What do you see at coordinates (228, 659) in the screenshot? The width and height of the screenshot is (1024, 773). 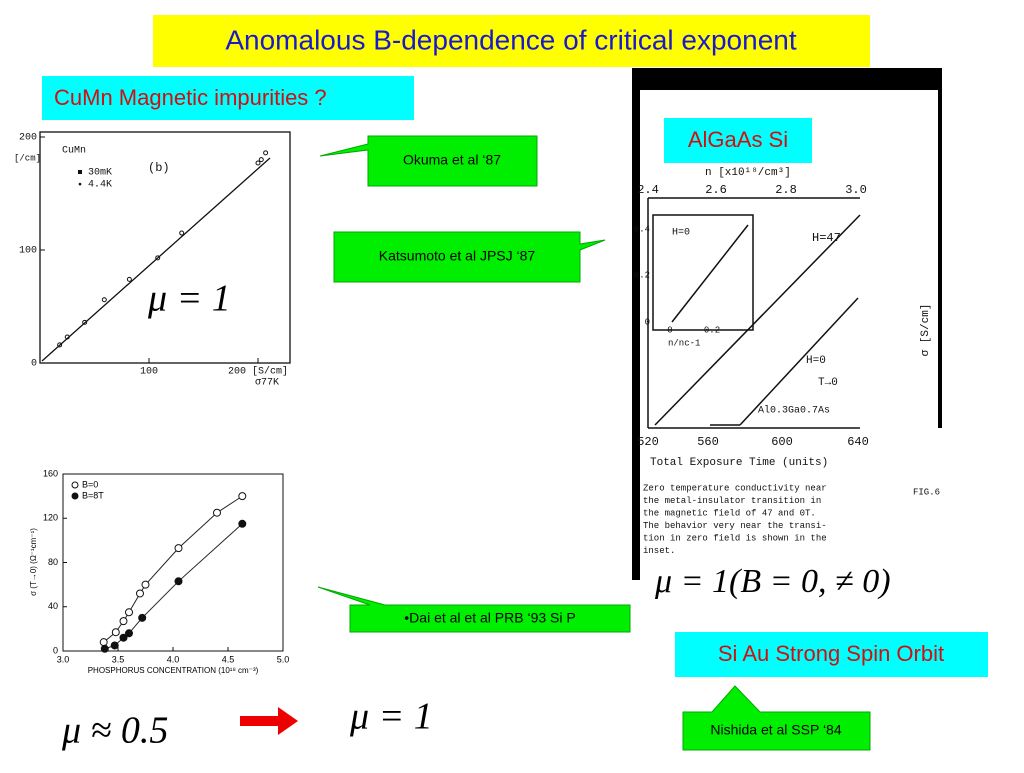 I see `plot-text: 4.5` at bounding box center [228, 659].